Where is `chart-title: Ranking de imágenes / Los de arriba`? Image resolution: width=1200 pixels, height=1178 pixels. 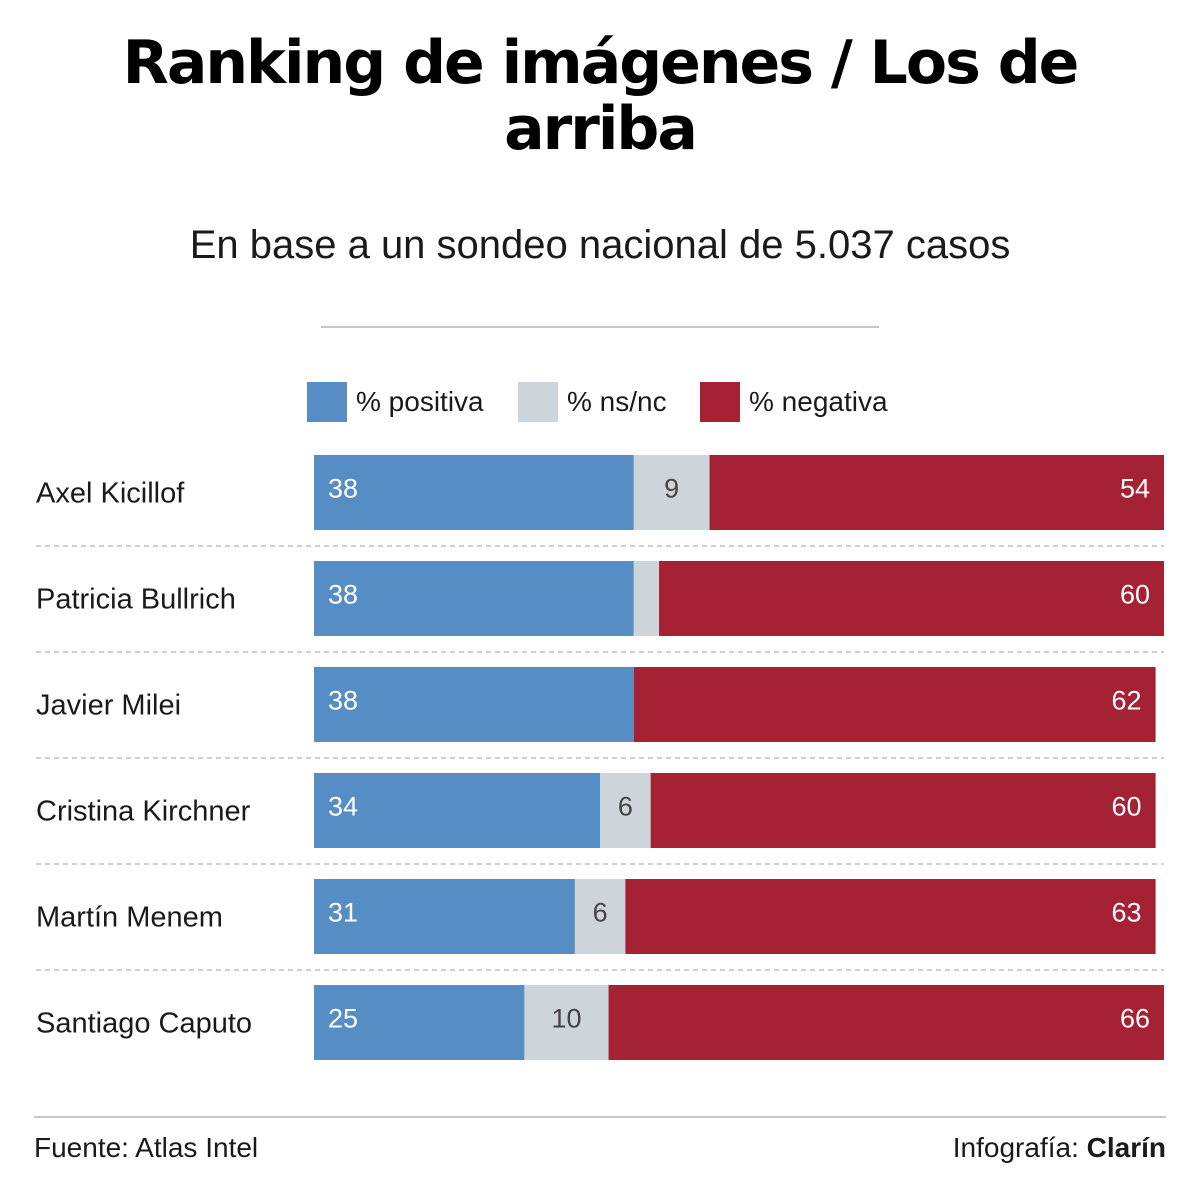 chart-title: Ranking de imágenes / Los de arriba is located at coordinates (601, 96).